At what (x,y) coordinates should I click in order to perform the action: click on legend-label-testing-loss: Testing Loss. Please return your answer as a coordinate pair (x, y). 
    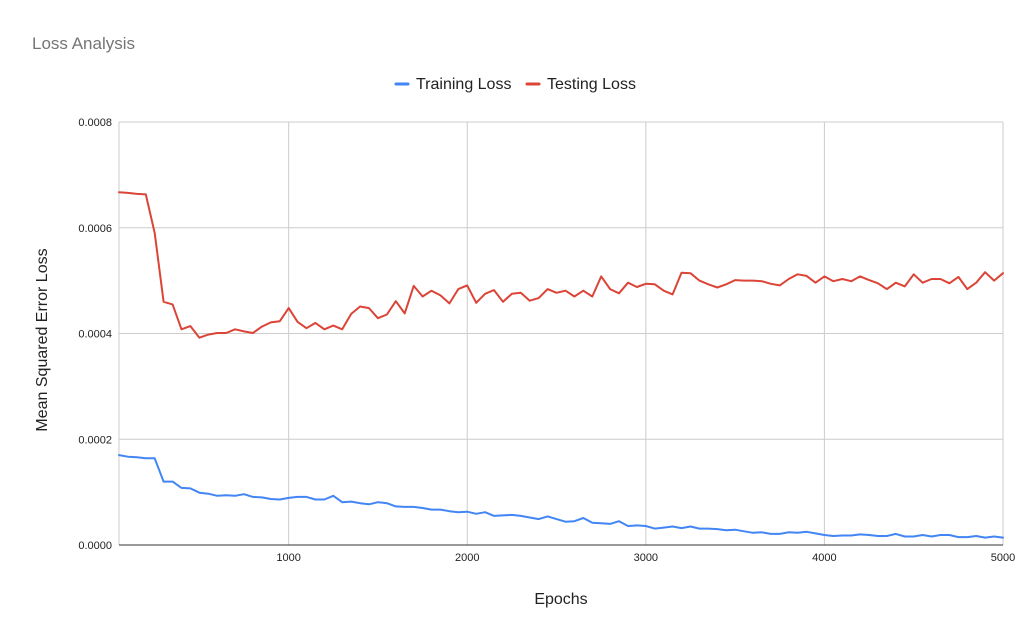
    Looking at the image, I should click on (591, 84).